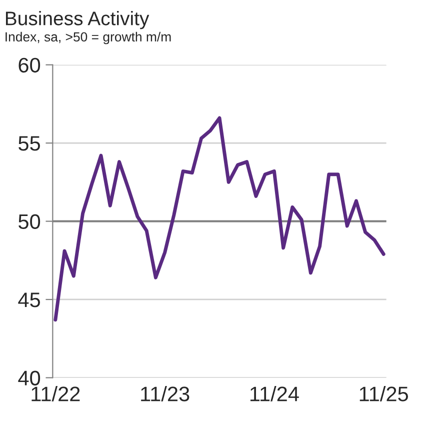  I want to click on x-tick-label: 11/22, so click(56, 394).